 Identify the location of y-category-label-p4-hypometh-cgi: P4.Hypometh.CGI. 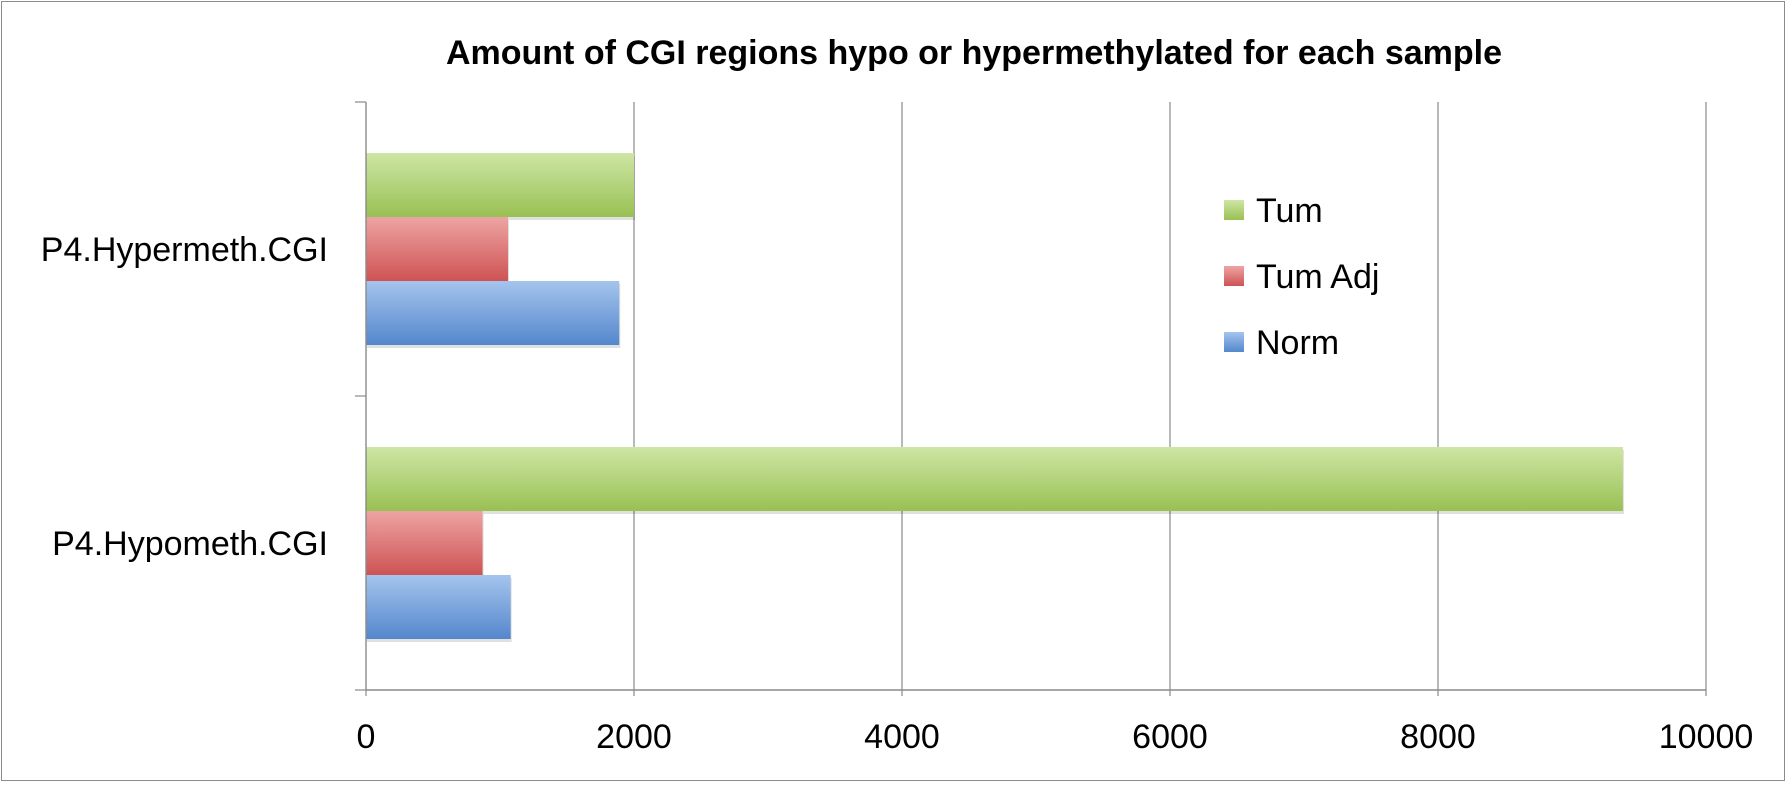
(190, 544).